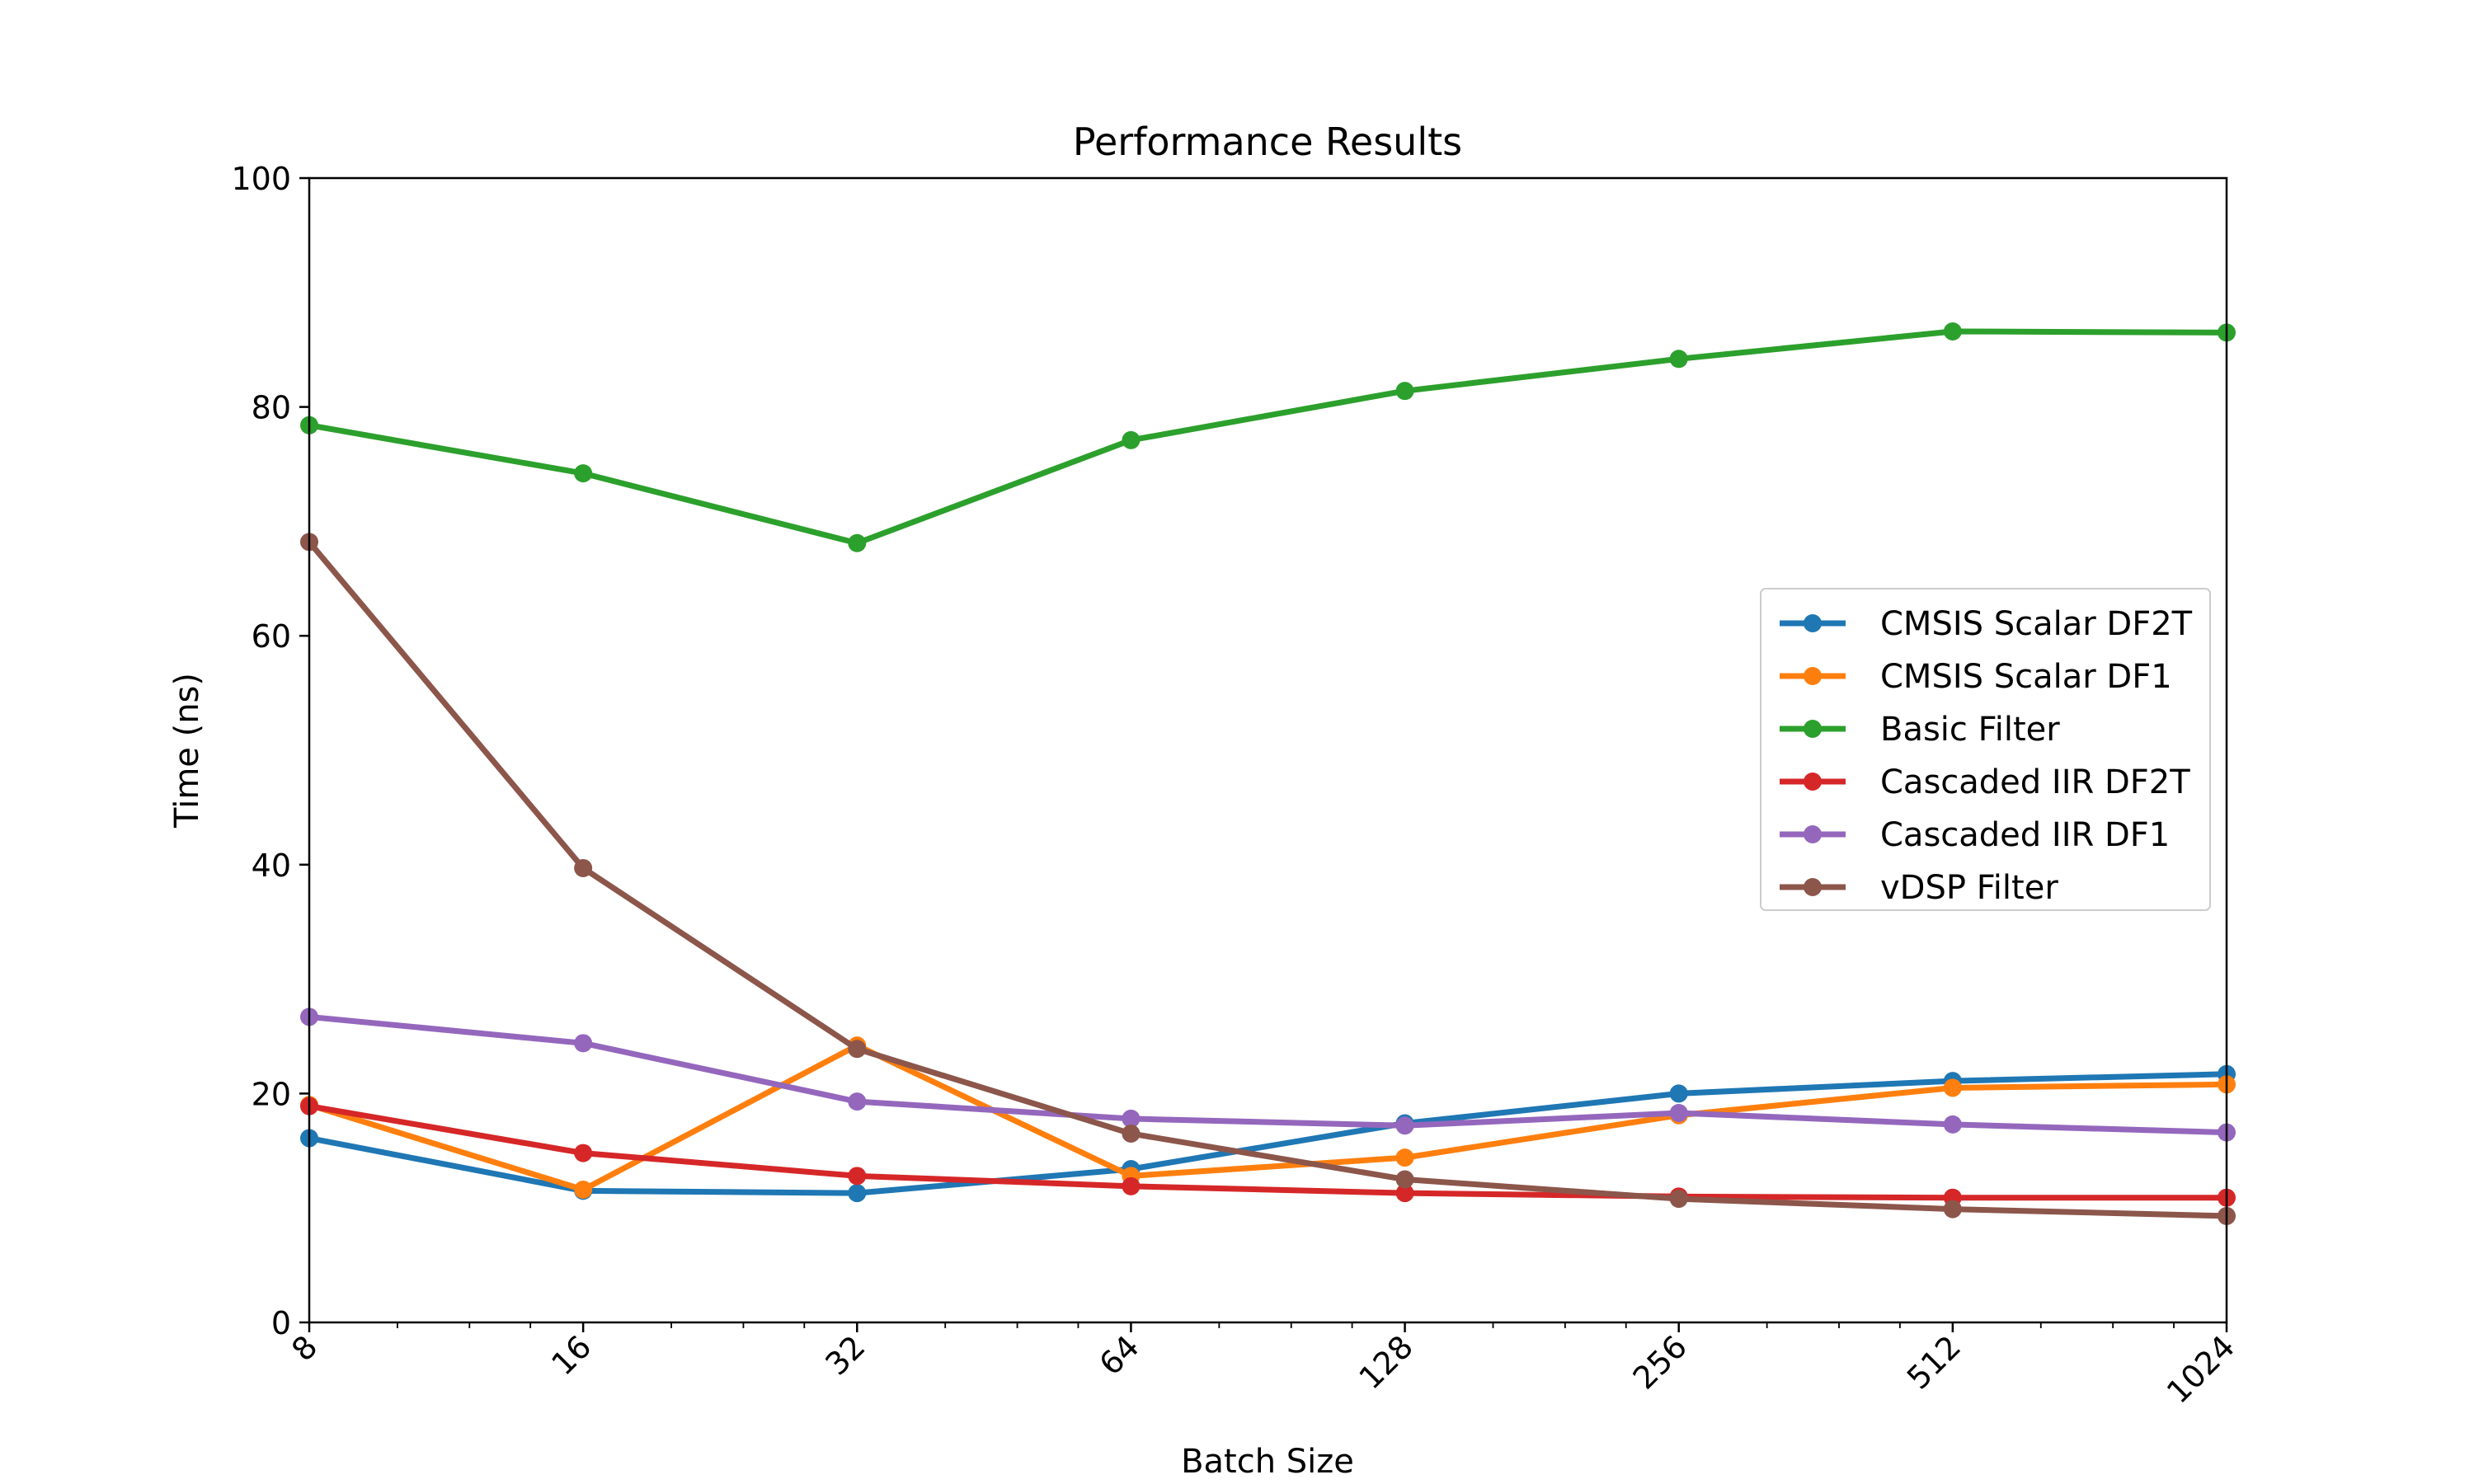  What do you see at coordinates (2025, 835) in the screenshot?
I see `legend-label: Cascaded IIR DF1` at bounding box center [2025, 835].